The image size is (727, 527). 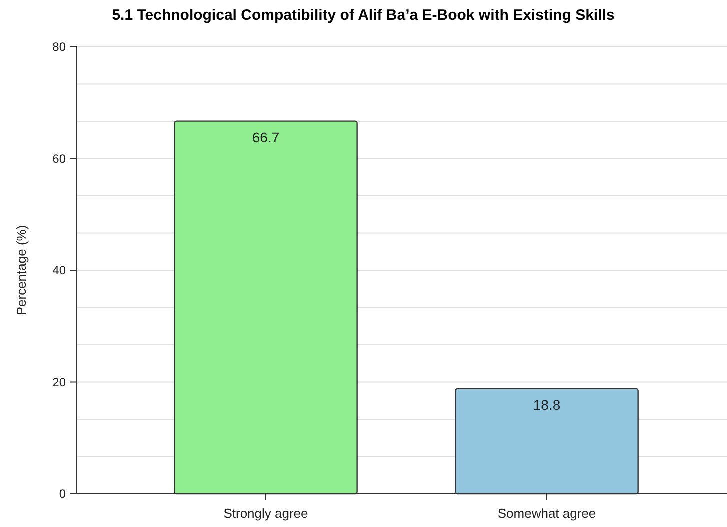 What do you see at coordinates (59, 271) in the screenshot?
I see `y-tick-label: 40` at bounding box center [59, 271].